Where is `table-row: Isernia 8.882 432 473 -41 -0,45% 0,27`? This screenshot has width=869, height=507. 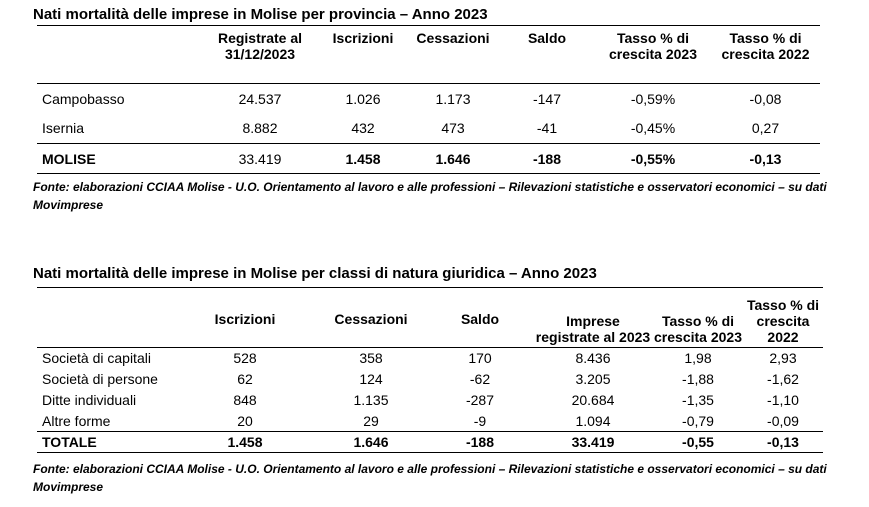 table-row: Isernia 8.882 432 473 -41 -0,45% 0,27 is located at coordinates (428, 129).